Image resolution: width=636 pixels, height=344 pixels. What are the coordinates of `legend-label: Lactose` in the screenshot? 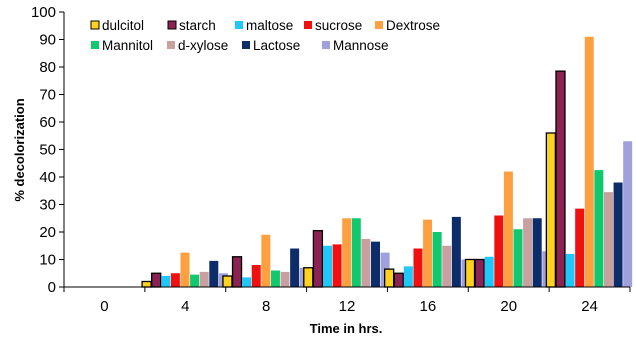 It's located at (276, 45).